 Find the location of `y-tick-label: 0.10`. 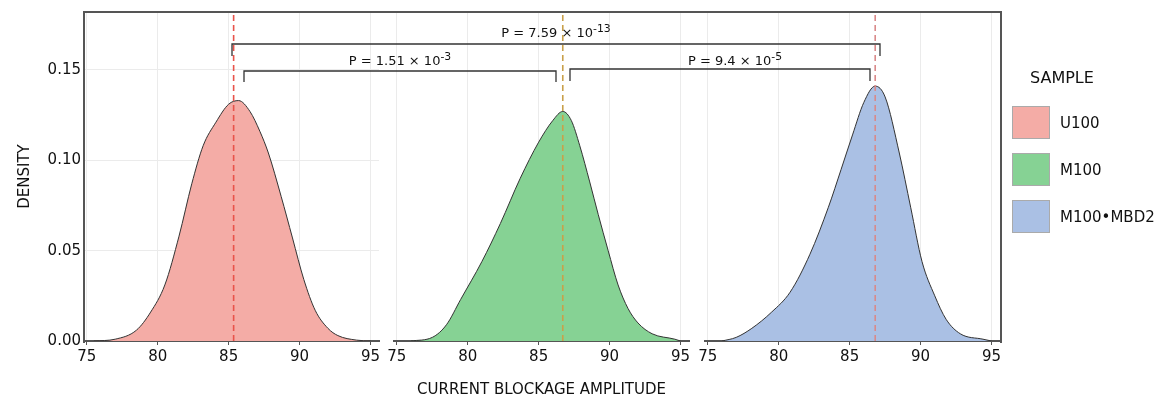

y-tick-label: 0.10 is located at coordinates (64, 159).